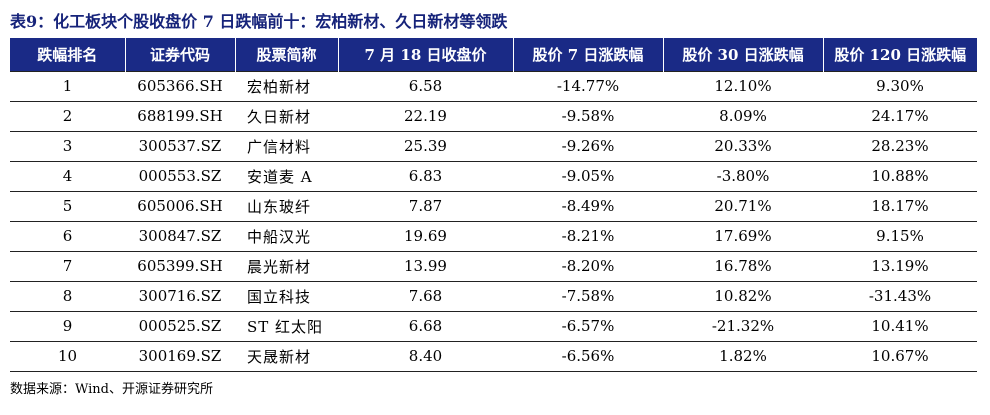 This screenshot has width=990, height=415. Describe the element at coordinates (900, 206) in the screenshot. I see `cell-change-120d: 18.17%` at that location.